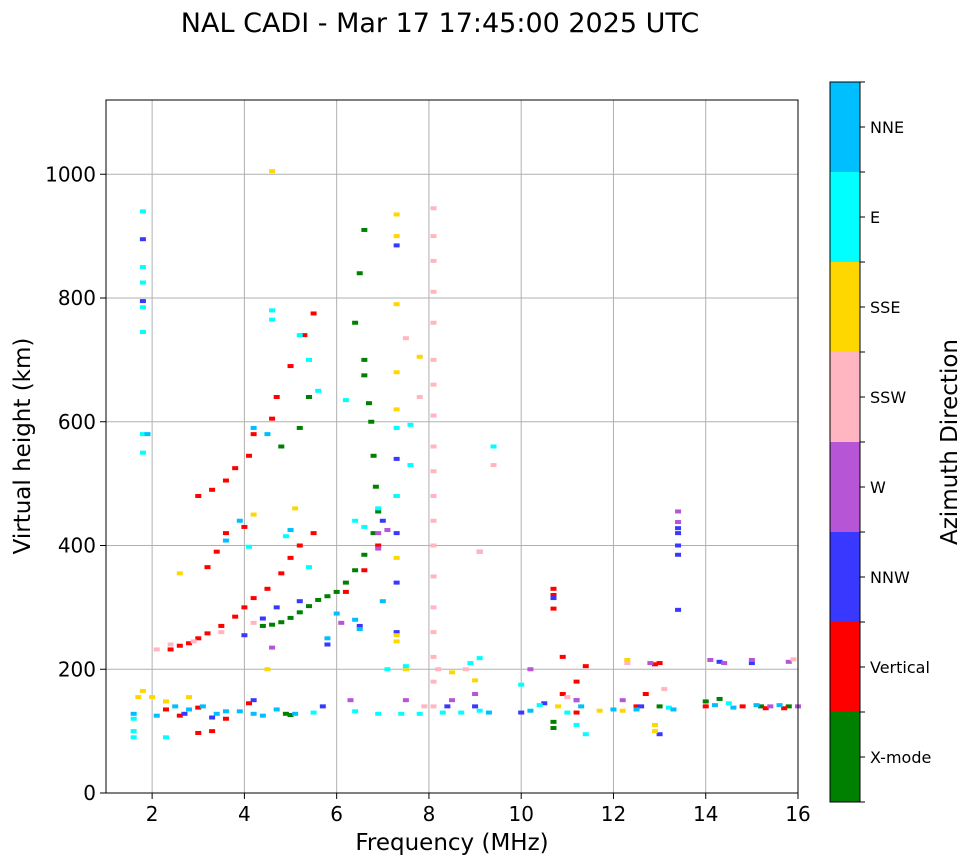 The image size is (972, 865). What do you see at coordinates (878, 487) in the screenshot?
I see `colorbar-tick-label: W` at bounding box center [878, 487].